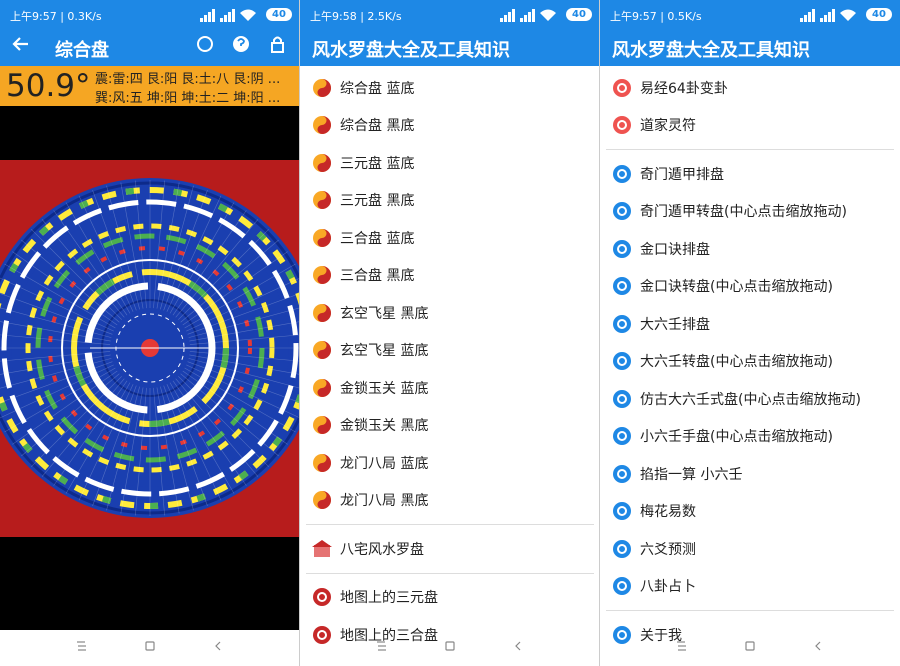 The height and width of the screenshot is (666, 900). Describe the element at coordinates (750, 324) in the screenshot. I see `menu-item: 大六壬排盘` at that location.